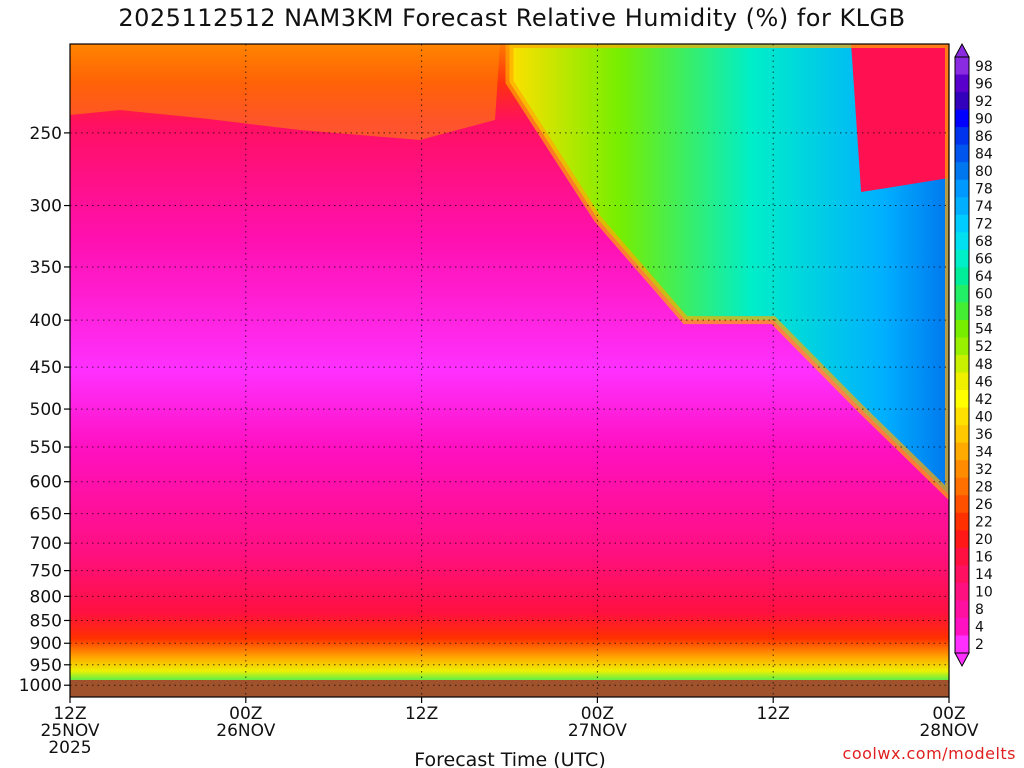 The image size is (1024, 768). Describe the element at coordinates (46, 448) in the screenshot. I see `y-tick-label: 550` at that location.